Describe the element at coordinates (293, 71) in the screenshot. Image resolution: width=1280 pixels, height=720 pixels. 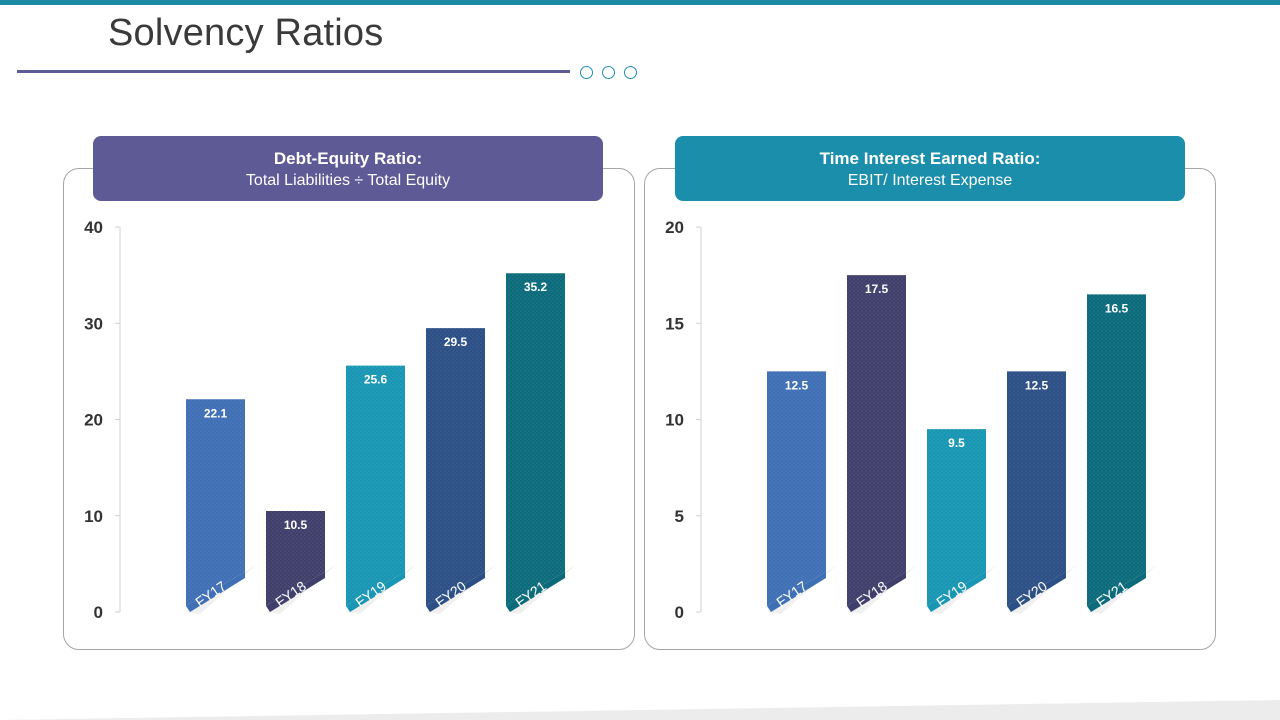
I see `title-underline` at that location.